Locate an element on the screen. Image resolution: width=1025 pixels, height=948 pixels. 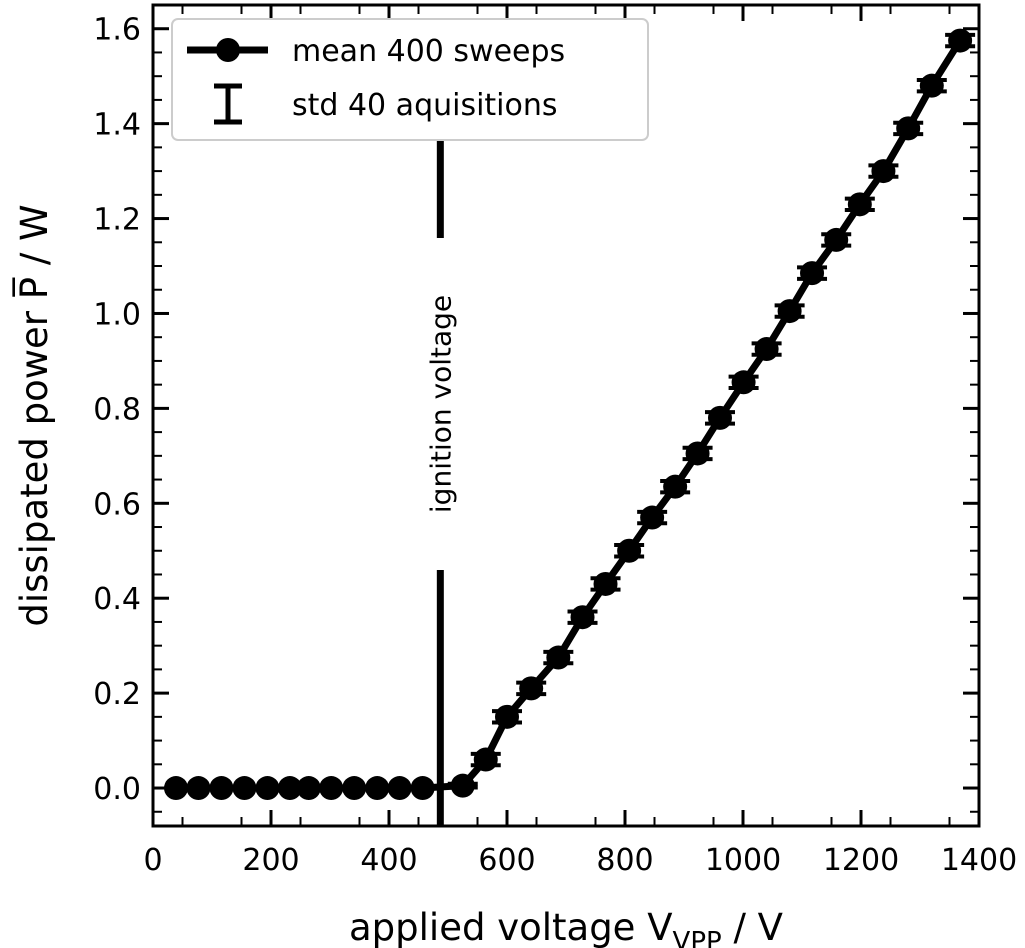
x-axis-label-subscript: VPP is located at coordinates (697, 937).